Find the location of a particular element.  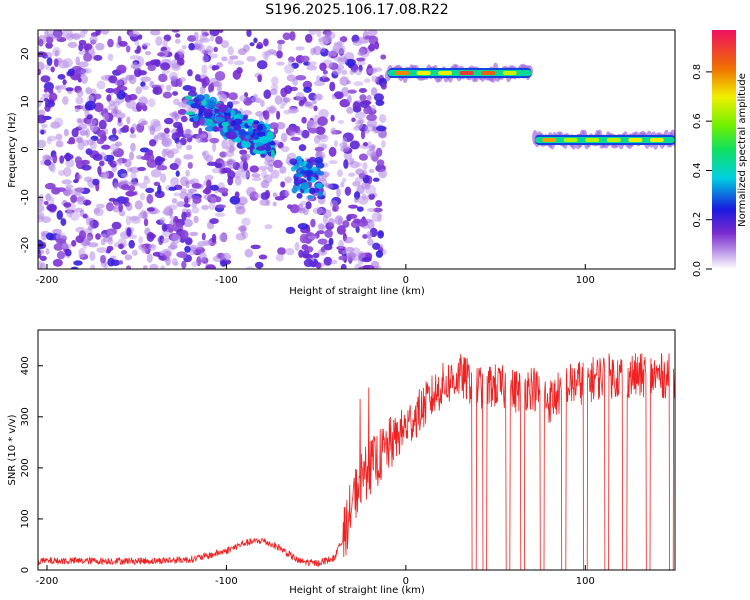

colorbar-ticks: 0.0 0.2 0.4 0.6 0.8 is located at coordinates (702, 170).